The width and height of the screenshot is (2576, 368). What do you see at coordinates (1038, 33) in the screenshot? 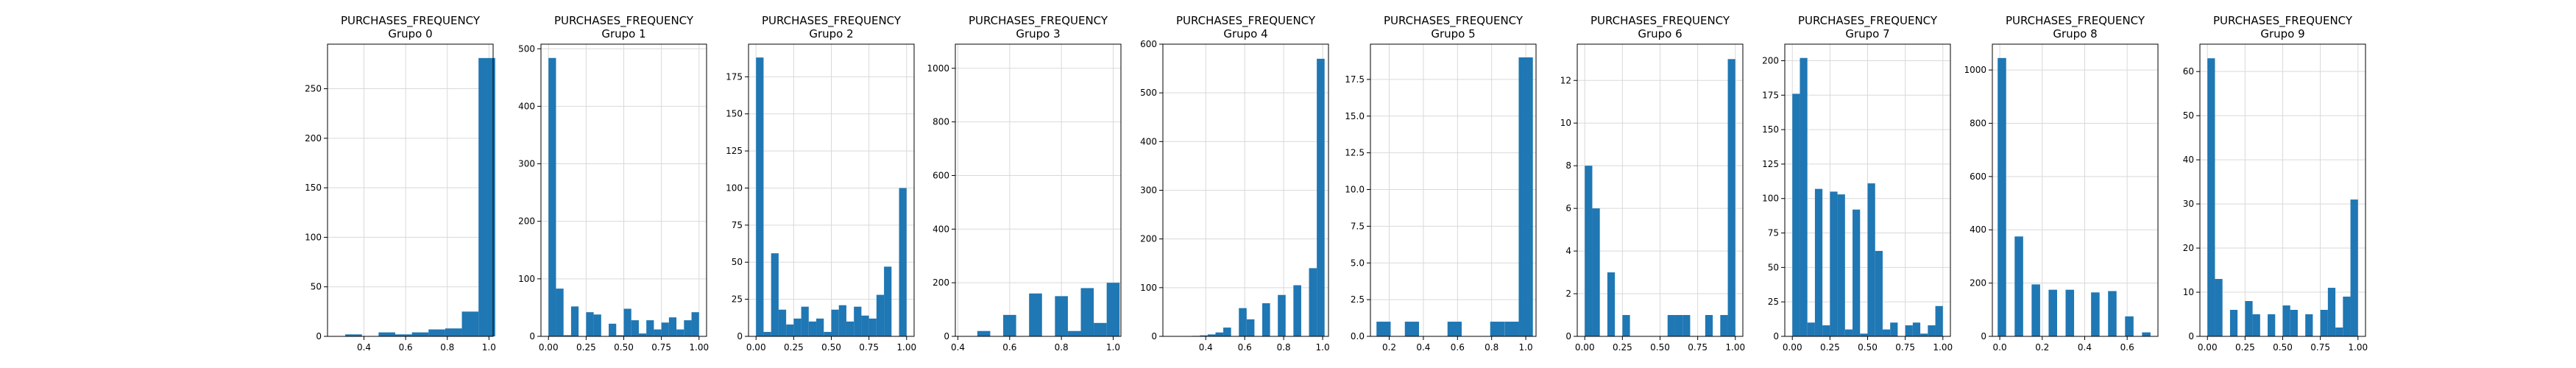
I see `chart-subtitle: Grupo 3` at bounding box center [1038, 33].